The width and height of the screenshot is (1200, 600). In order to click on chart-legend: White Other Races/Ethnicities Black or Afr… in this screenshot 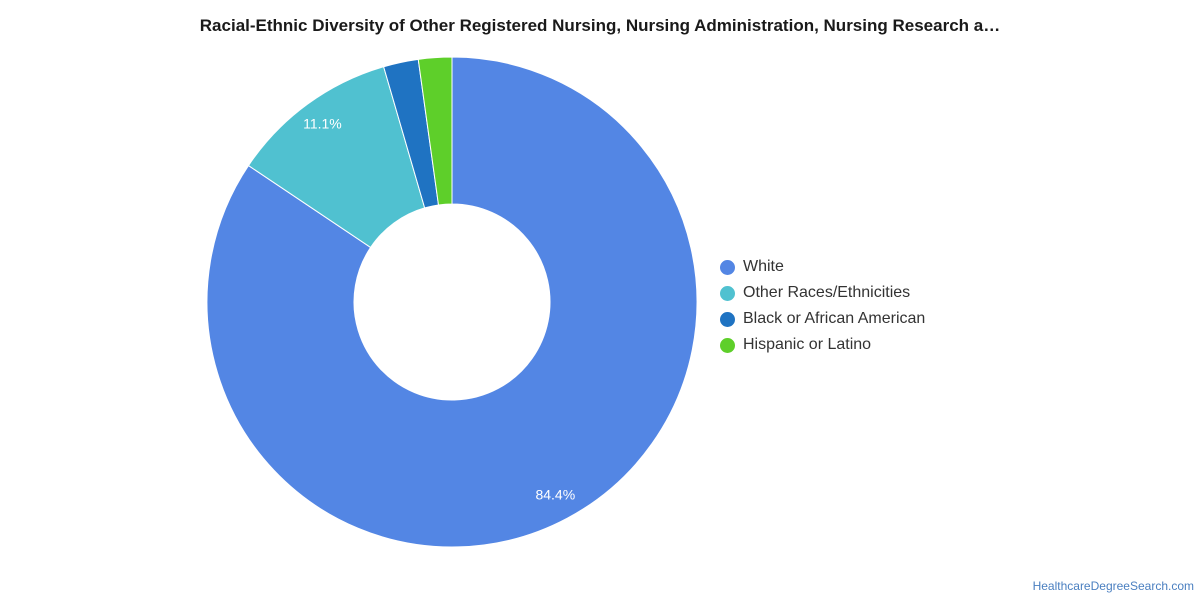, I will do `click(822, 306)`.